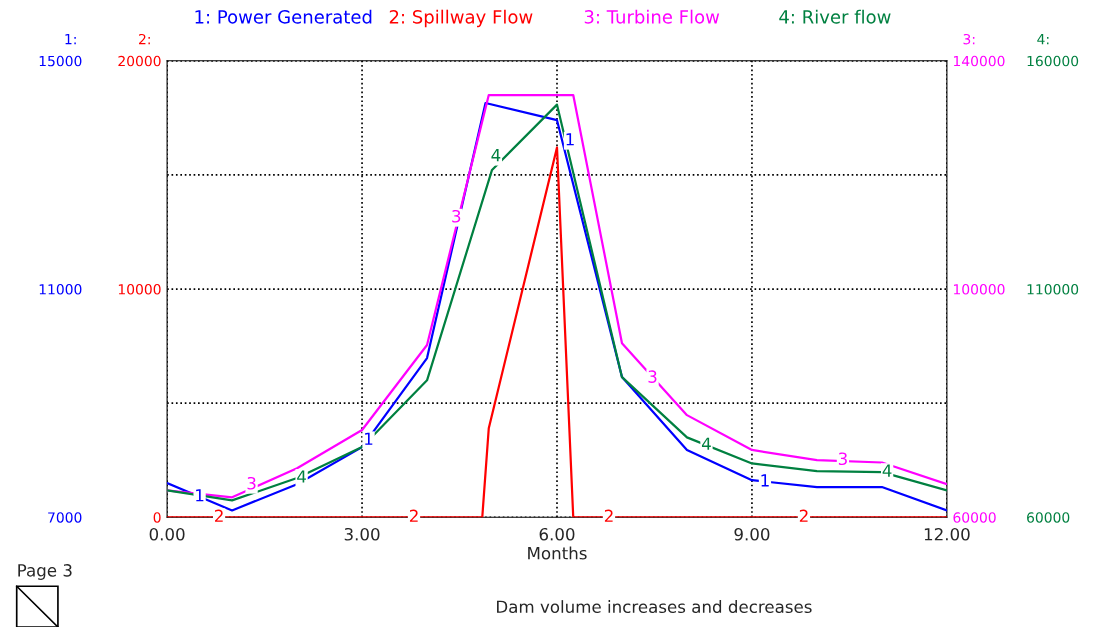 The height and width of the screenshot is (627, 1114). I want to click on x-tick-label: 9.00, so click(752, 534).